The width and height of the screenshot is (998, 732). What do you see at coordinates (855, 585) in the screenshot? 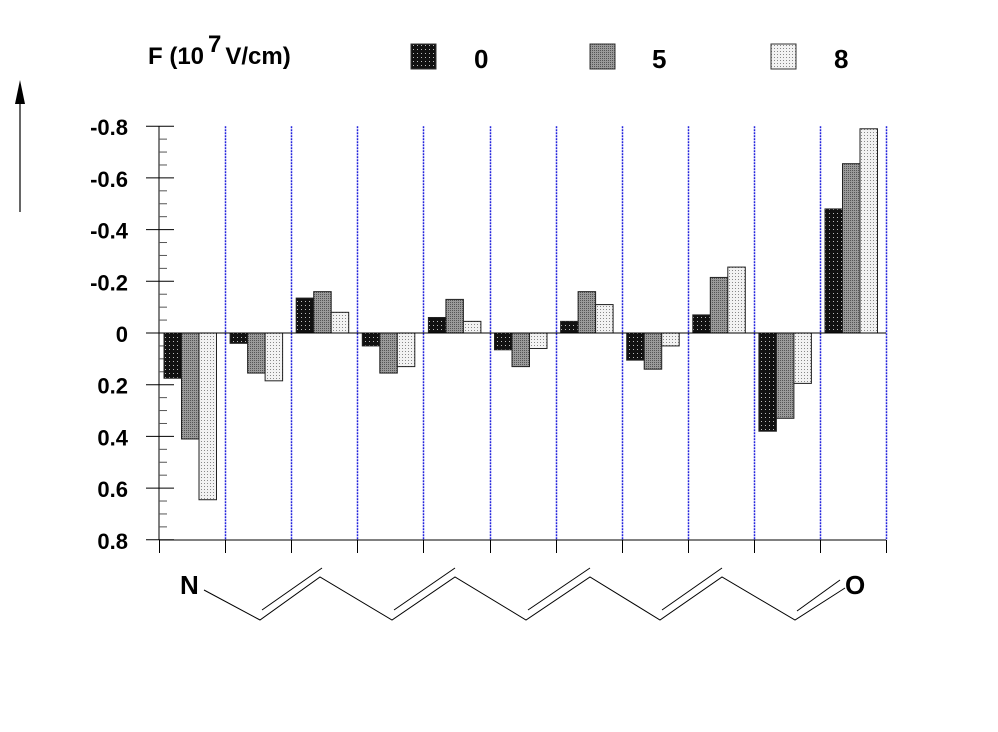
I see `x-label-o: O` at bounding box center [855, 585].